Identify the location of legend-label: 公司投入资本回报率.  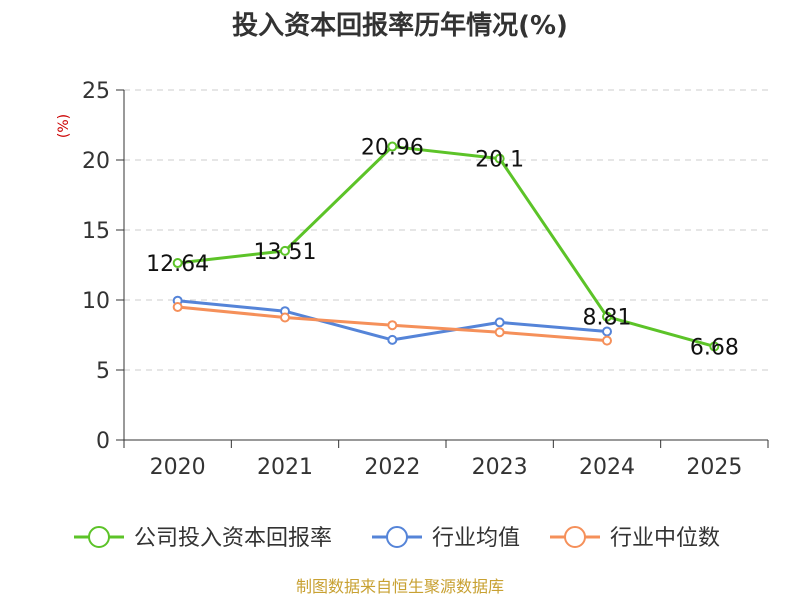
(233, 538).